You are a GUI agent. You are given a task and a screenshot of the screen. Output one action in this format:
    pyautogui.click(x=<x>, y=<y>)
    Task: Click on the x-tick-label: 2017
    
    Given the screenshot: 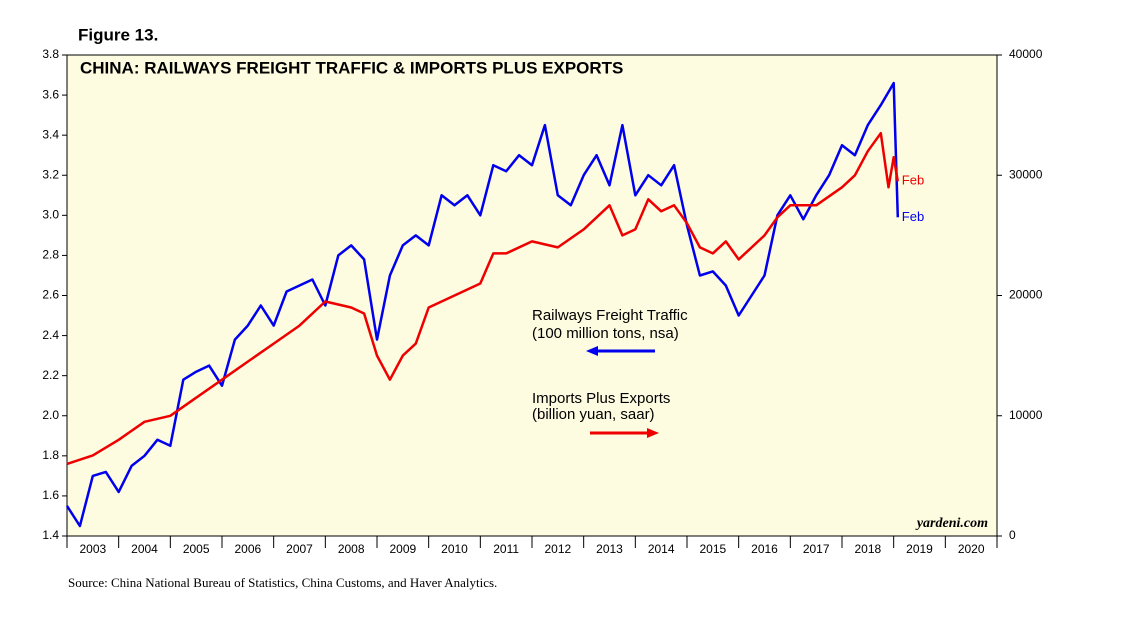 What is the action you would take?
    pyautogui.click(x=816, y=549)
    